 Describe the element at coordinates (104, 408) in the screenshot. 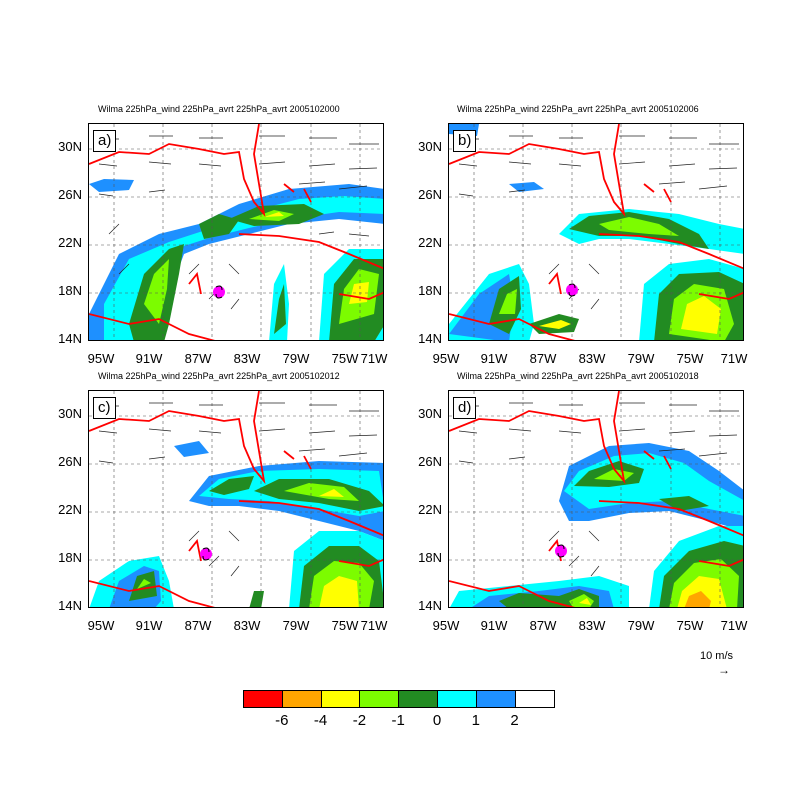

I see `panel-c-label: c)` at that location.